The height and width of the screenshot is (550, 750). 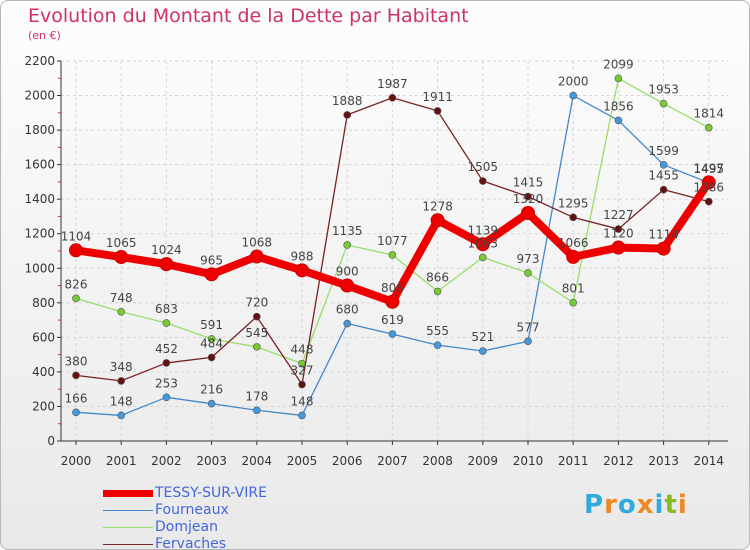 I want to click on data-label: 1024, so click(x=166, y=250).